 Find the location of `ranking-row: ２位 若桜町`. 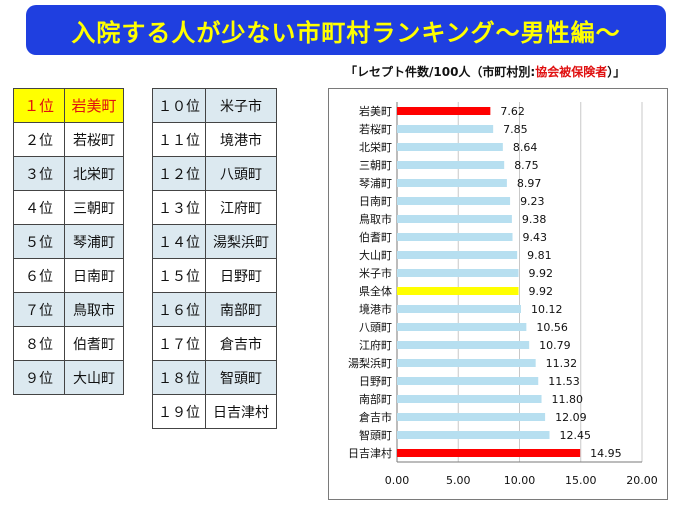

ranking-row: ２位 若桜町 is located at coordinates (68, 139).